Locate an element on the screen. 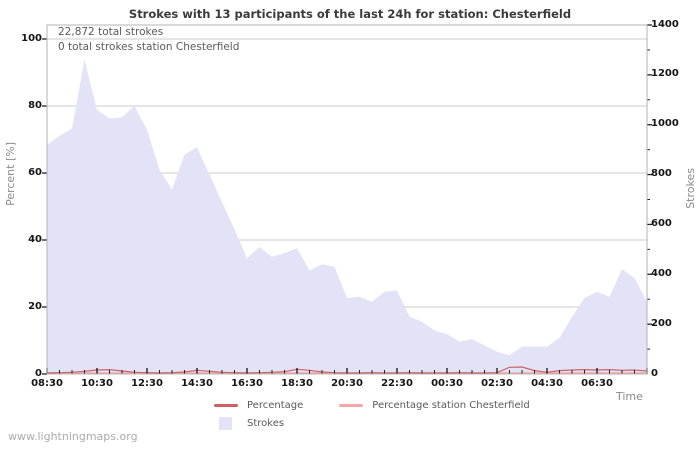 This screenshot has height=450, width=700. right-tick-label: 200 is located at coordinates (661, 323).